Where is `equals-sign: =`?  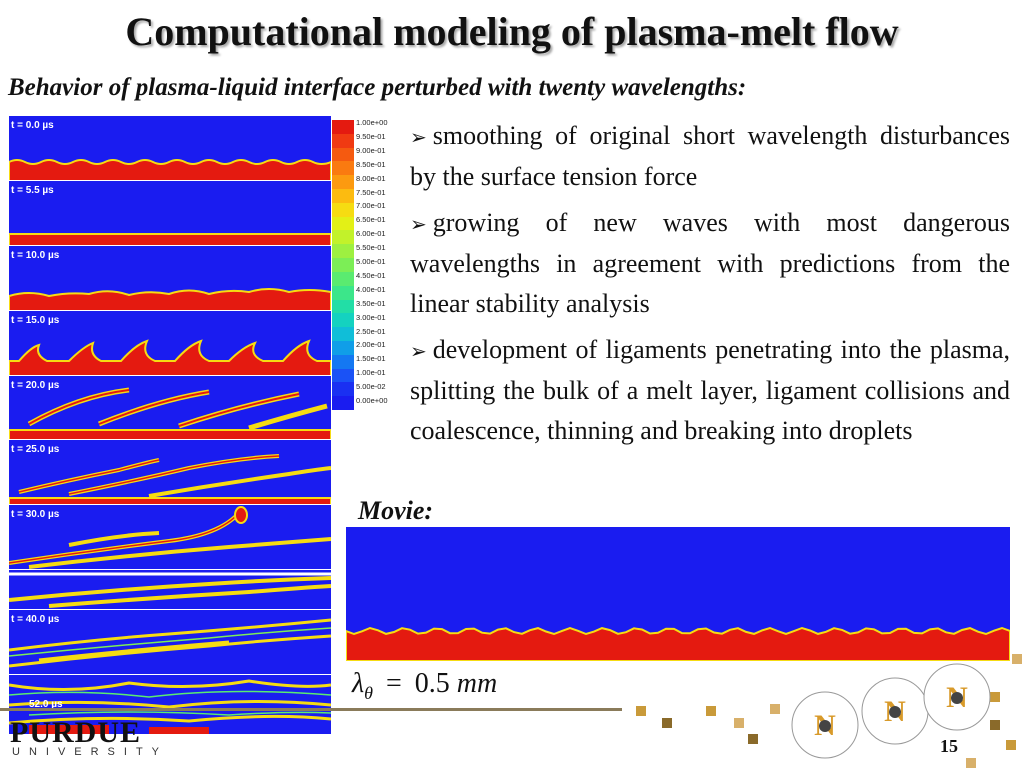
equals-sign: = is located at coordinates (393, 683).